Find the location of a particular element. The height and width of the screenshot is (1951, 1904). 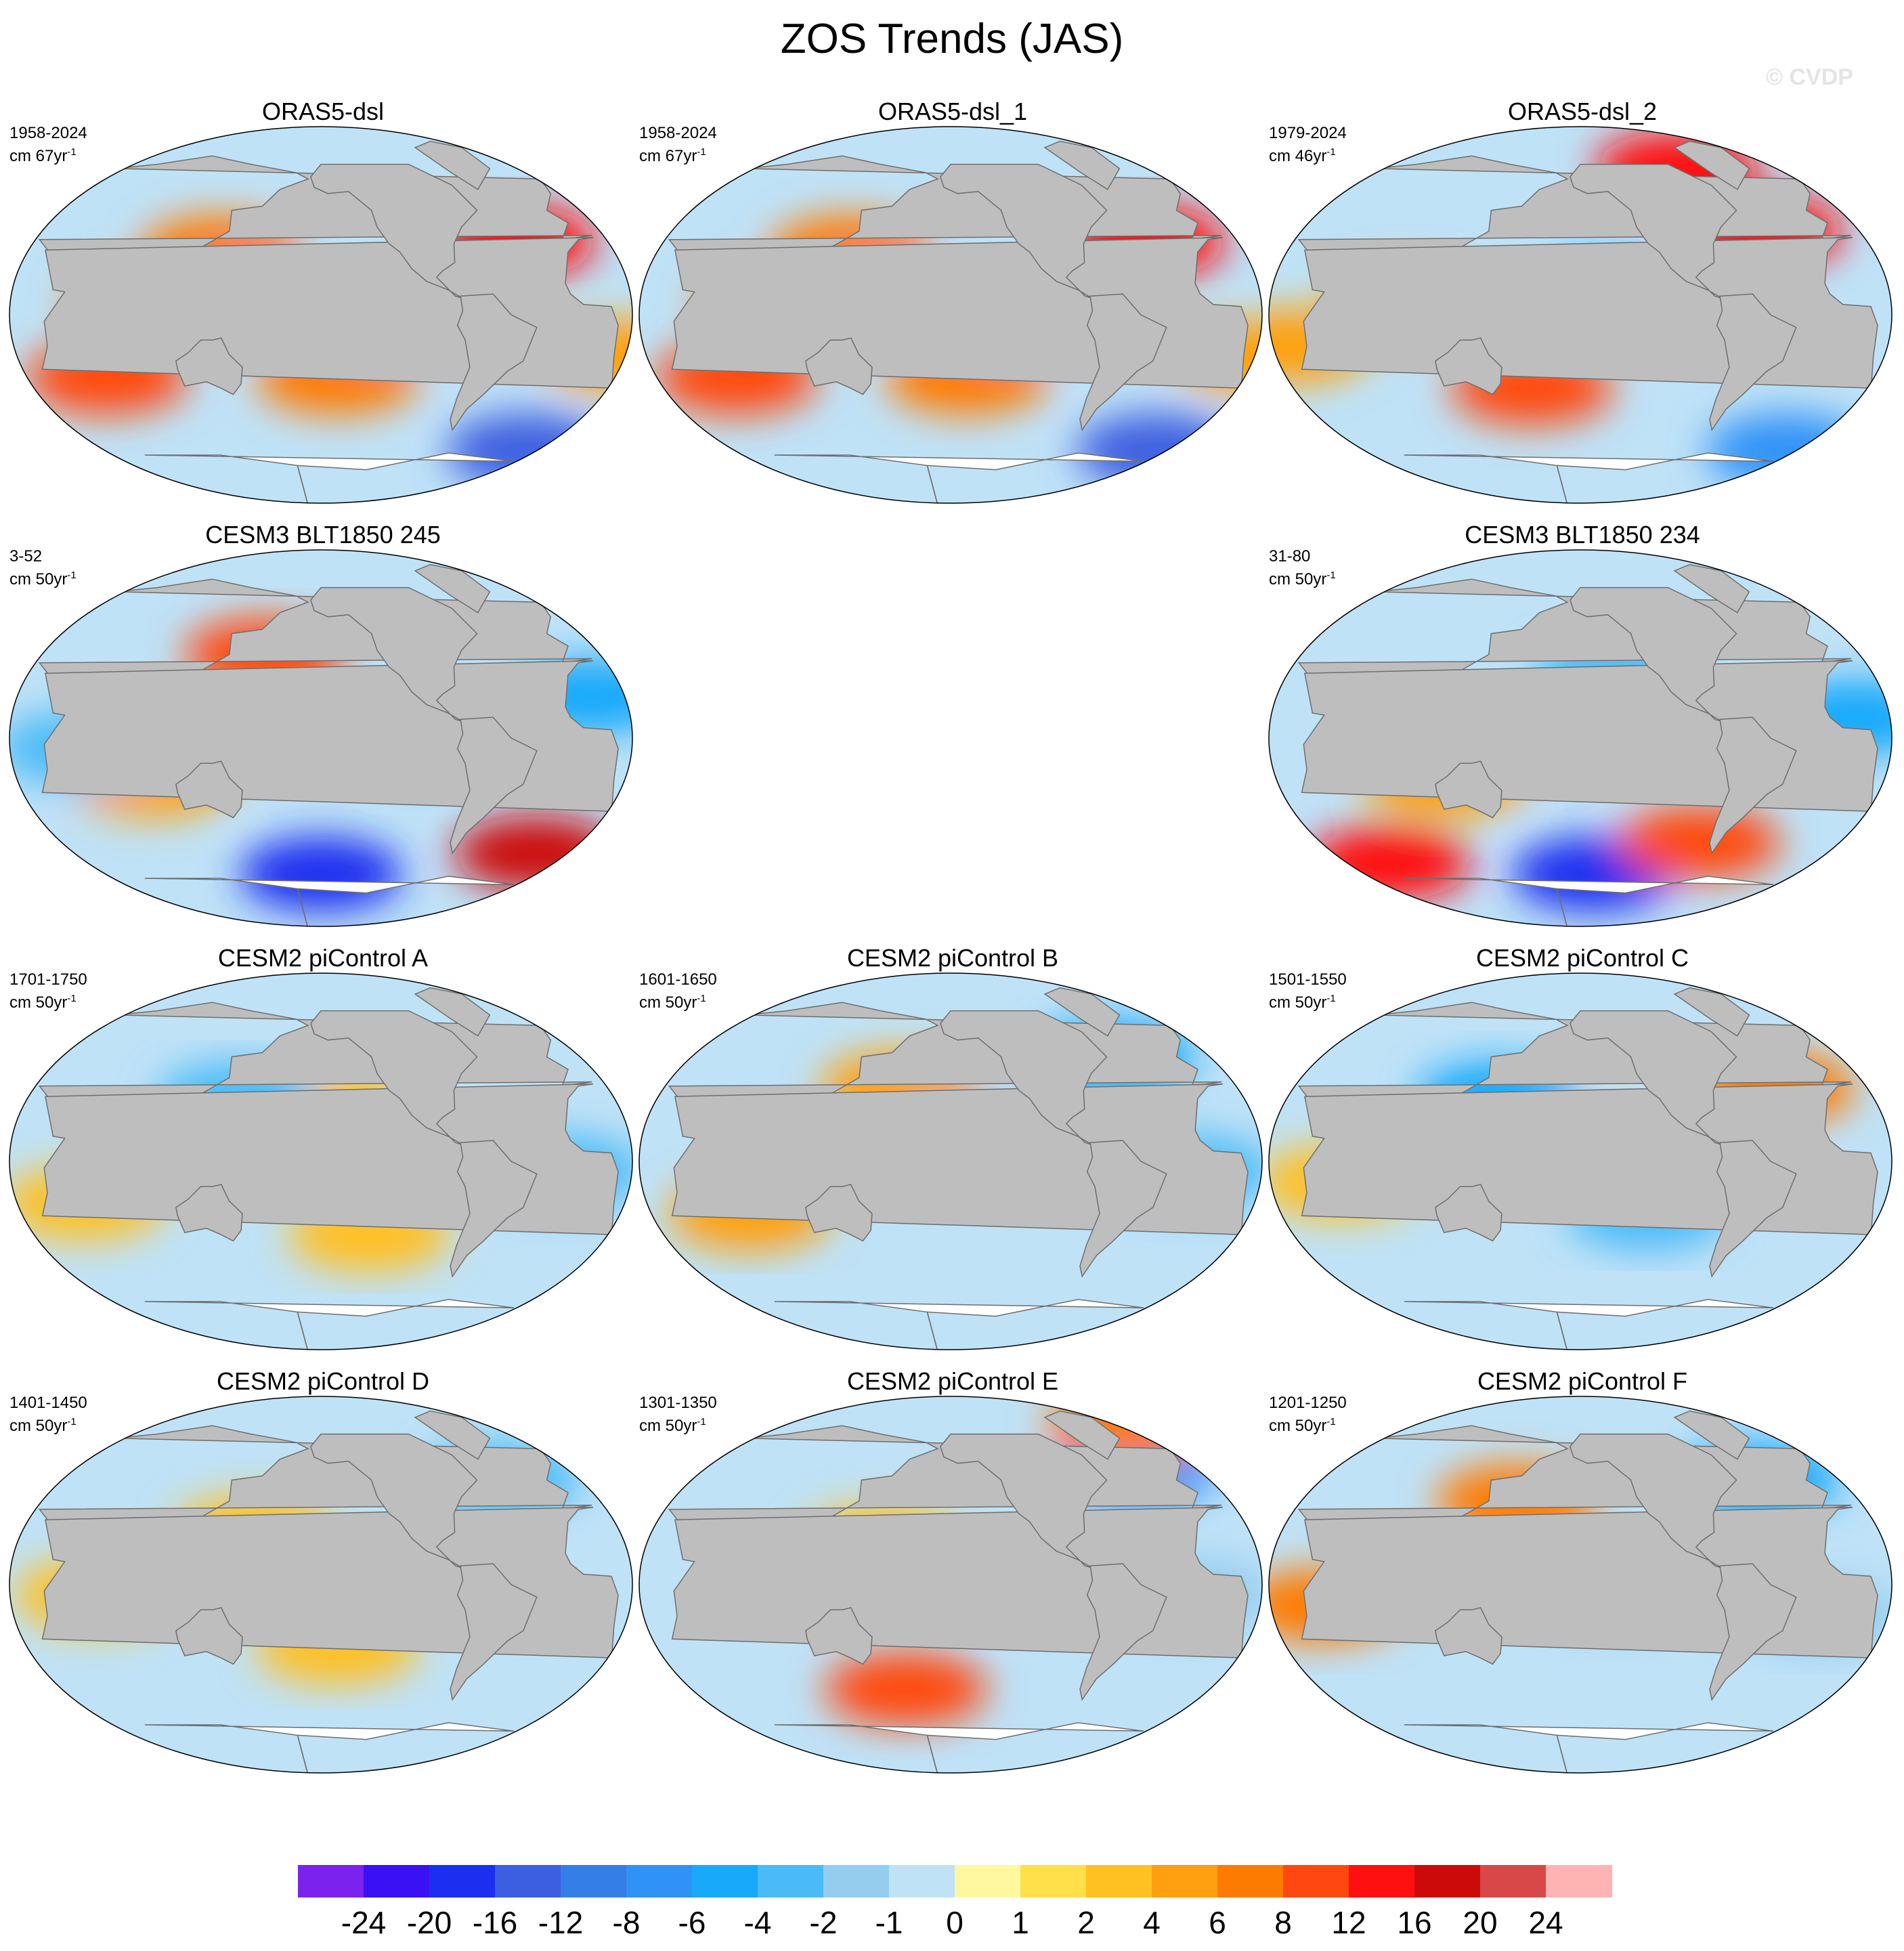

colorbar-tick-label: -6 is located at coordinates (692, 1923).